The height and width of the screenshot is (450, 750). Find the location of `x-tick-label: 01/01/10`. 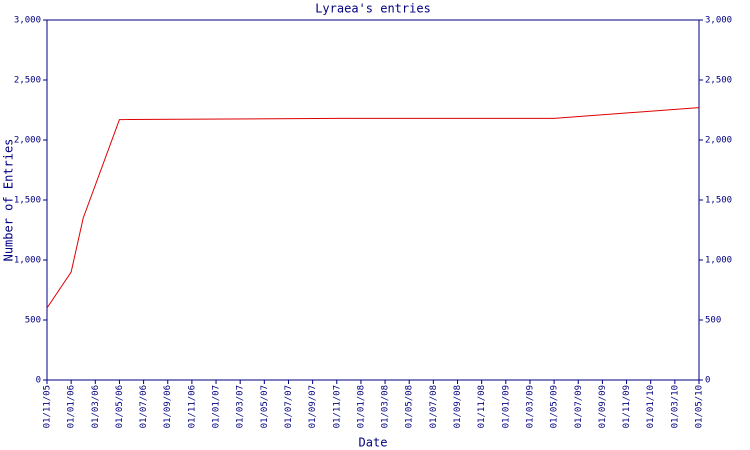

x-tick-label: 01/01/10 is located at coordinates (651, 406).